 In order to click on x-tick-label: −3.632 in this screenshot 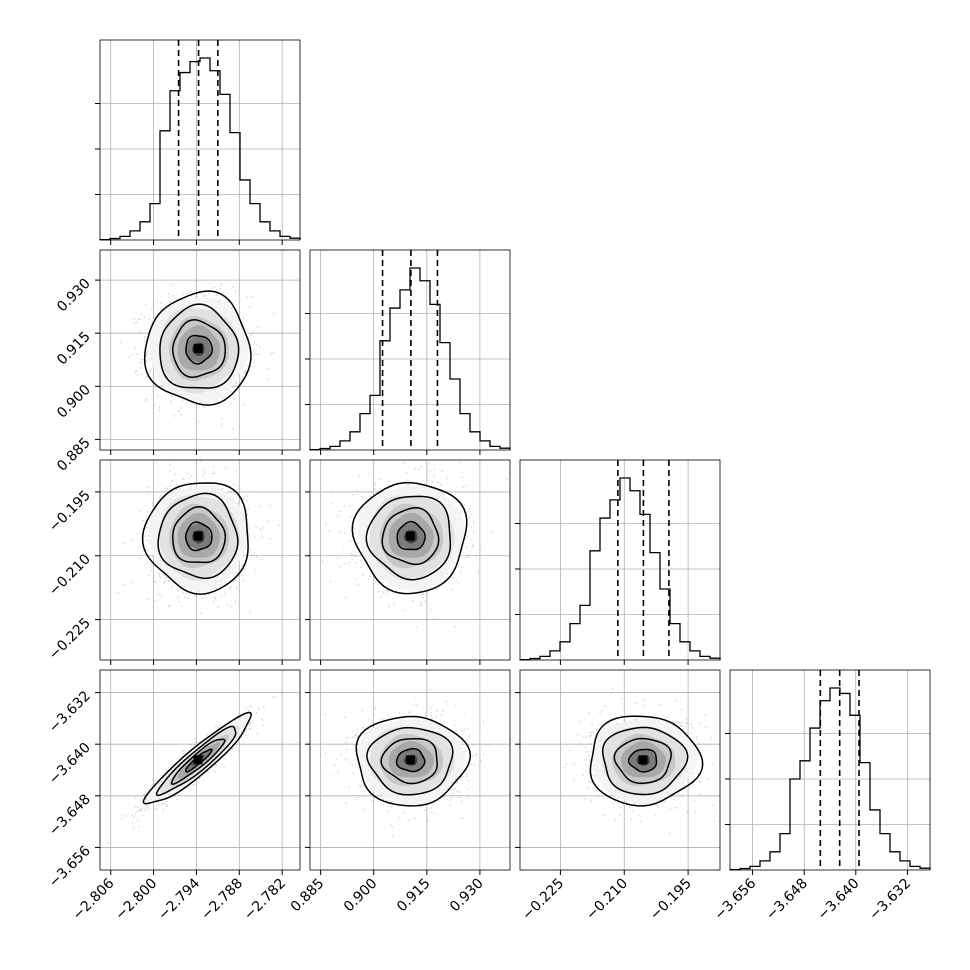, I will do `click(890, 900)`.